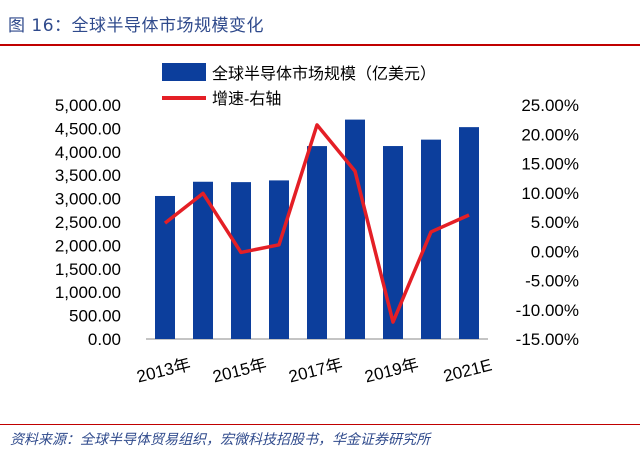 The image size is (640, 460). What do you see at coordinates (165, 267) in the screenshot?
I see `bar-2013年` at bounding box center [165, 267].